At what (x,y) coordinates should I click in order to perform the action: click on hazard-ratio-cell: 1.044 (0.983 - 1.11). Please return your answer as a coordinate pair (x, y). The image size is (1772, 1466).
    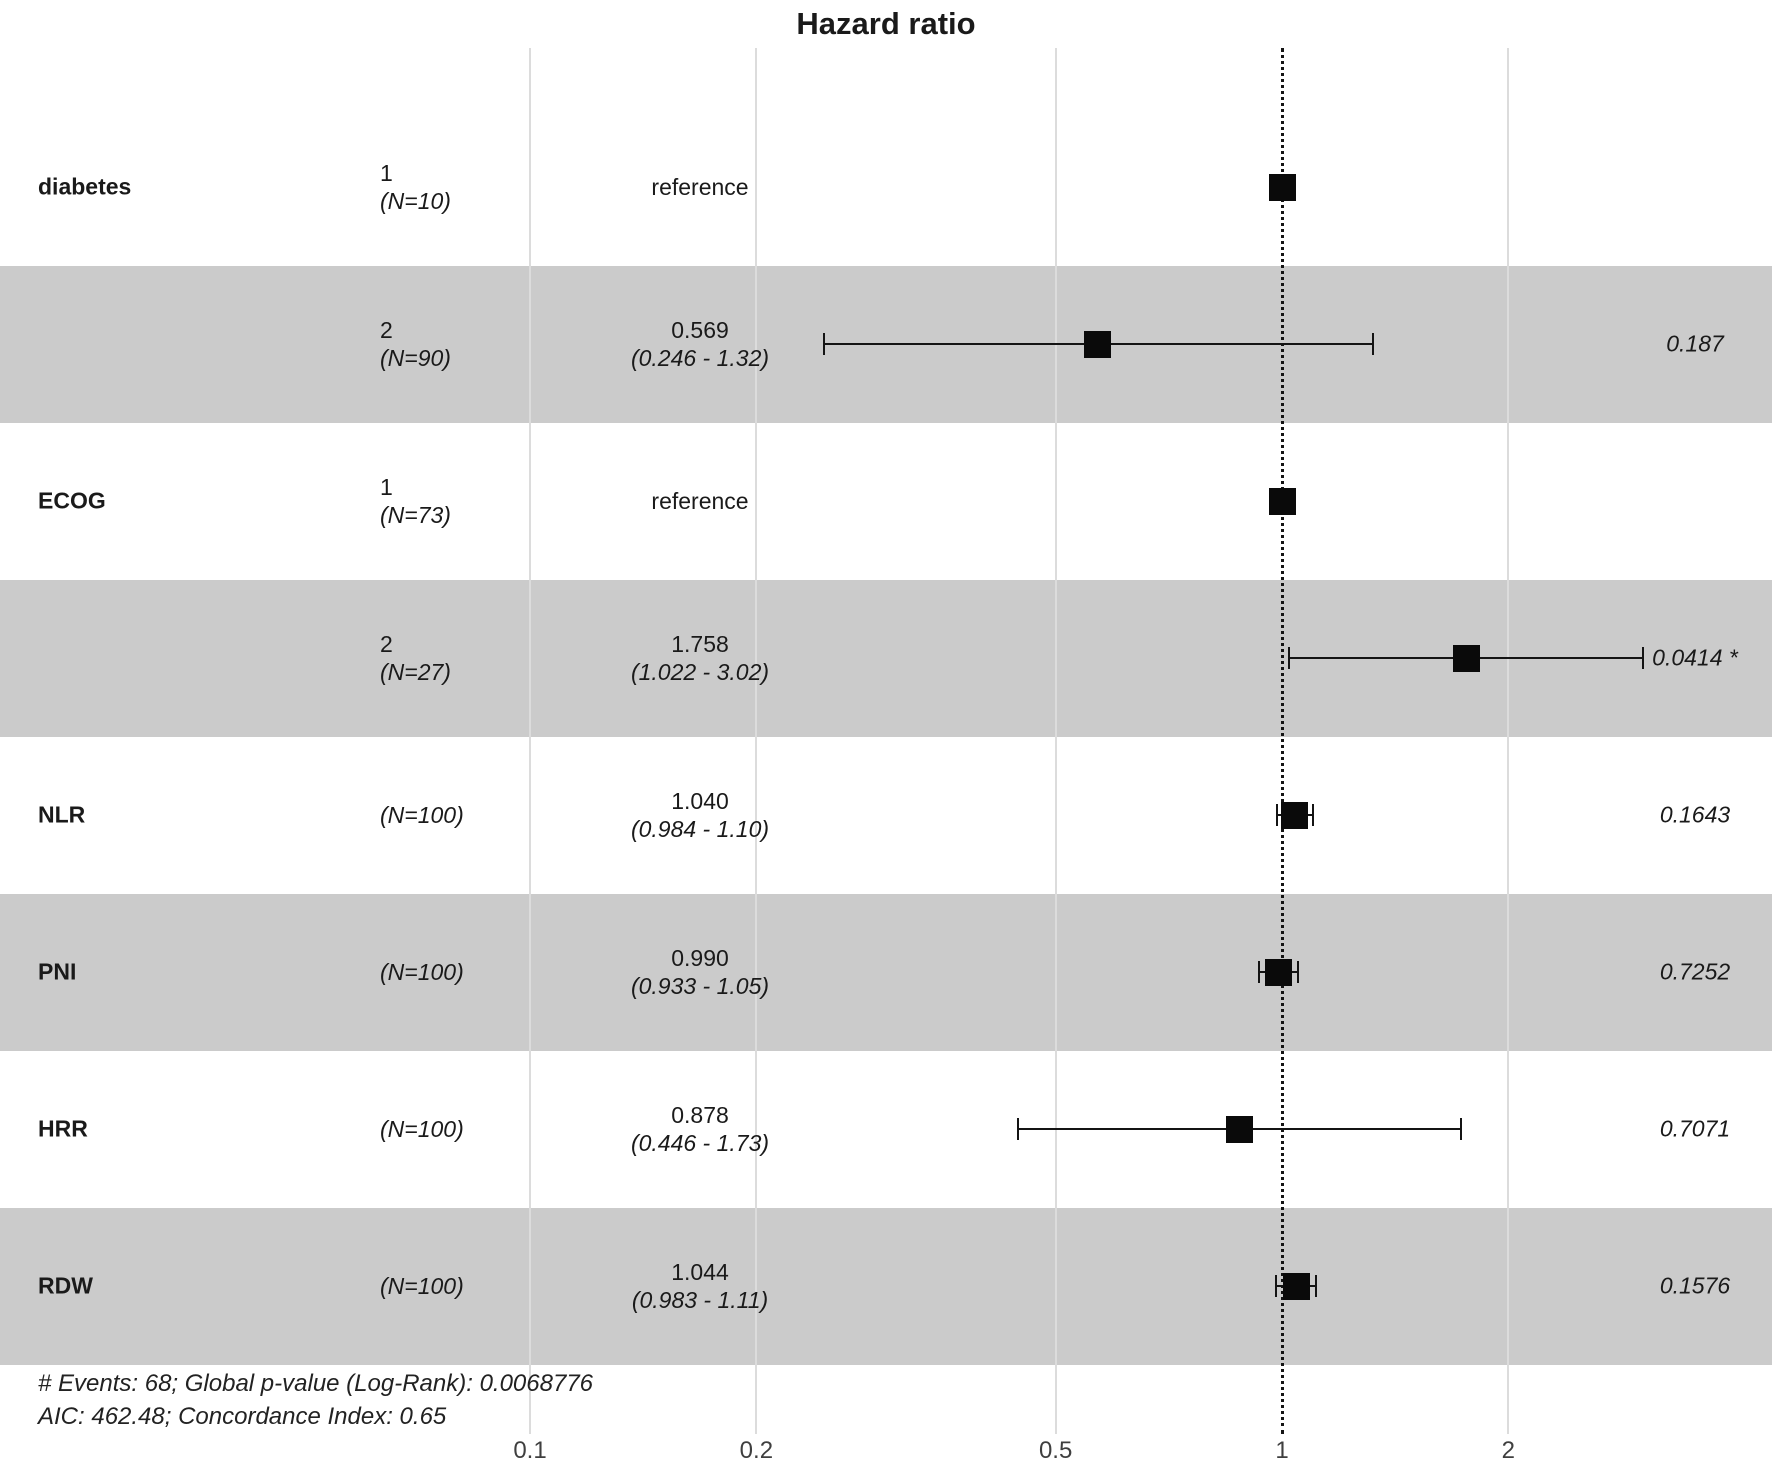
    Looking at the image, I should click on (700, 1286).